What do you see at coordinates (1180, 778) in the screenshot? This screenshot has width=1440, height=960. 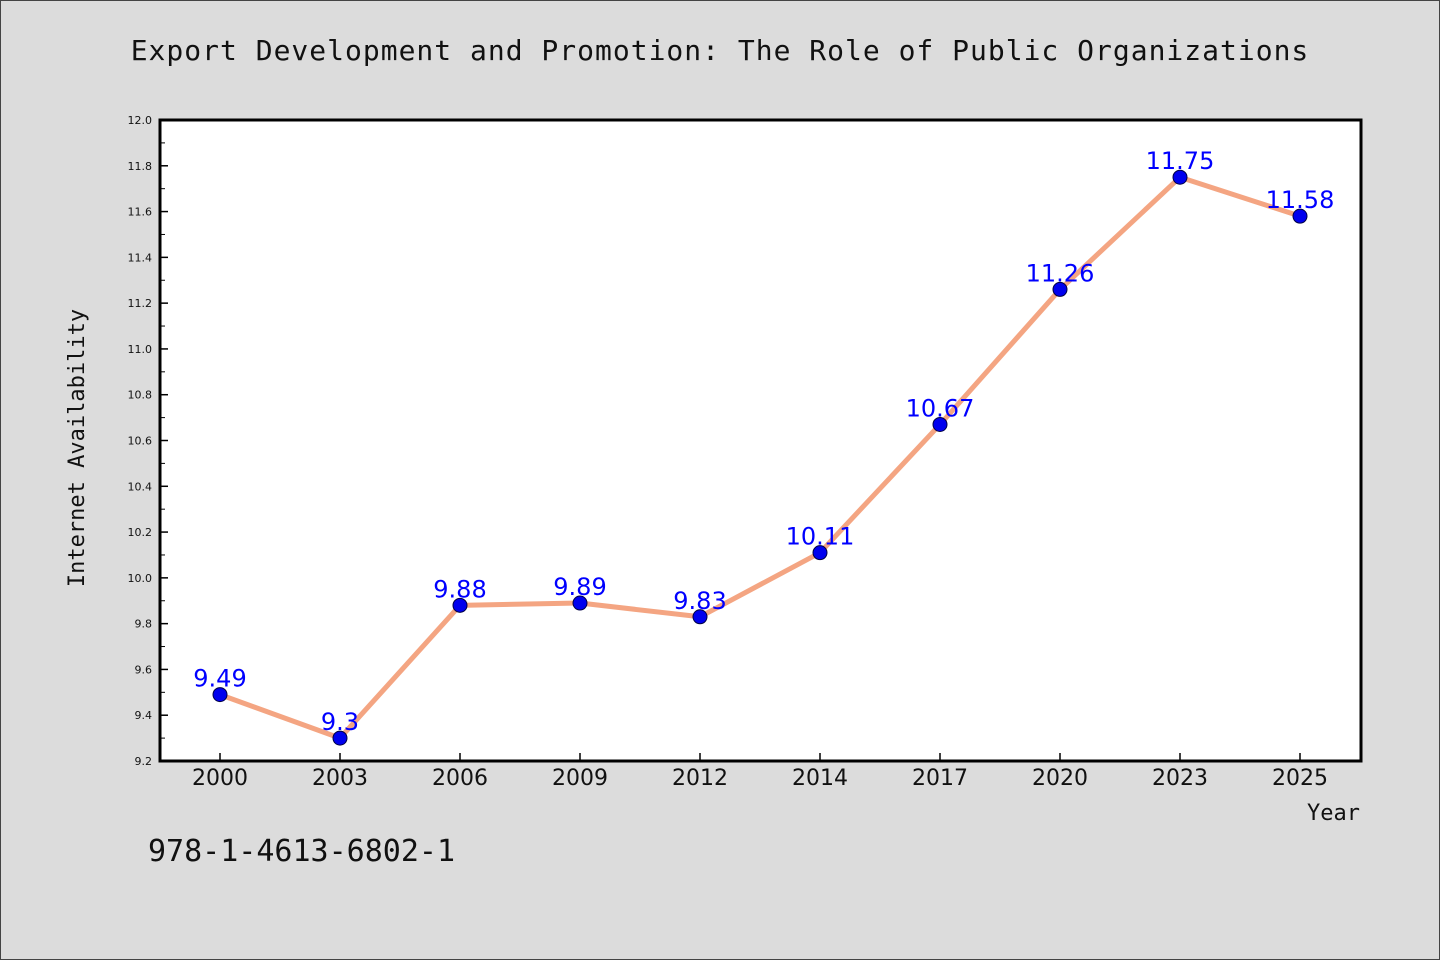 I see `x-tick-label: 2023` at bounding box center [1180, 778].